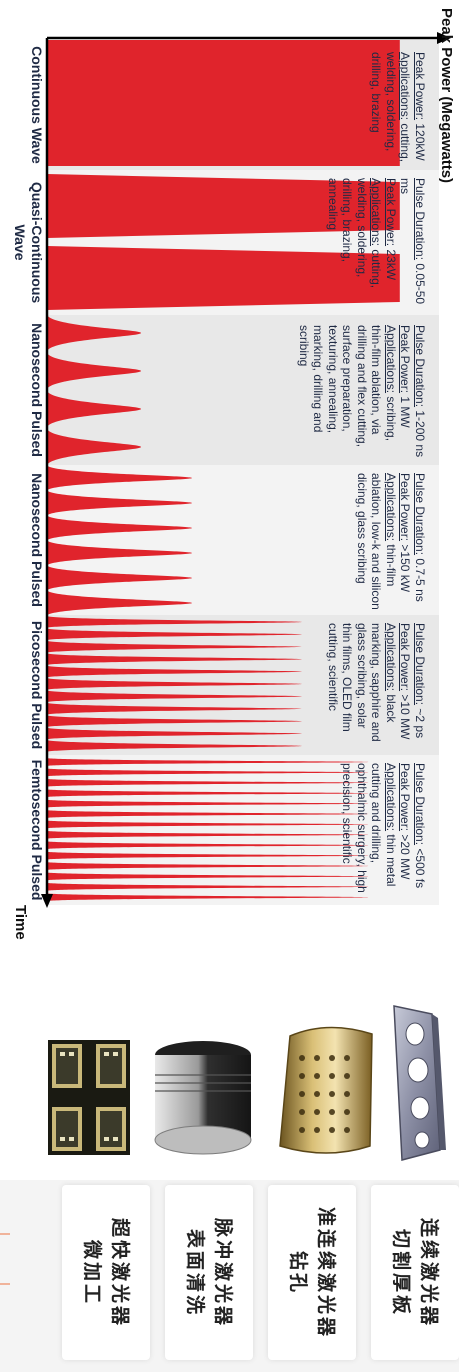 Image resolution: width=459 pixels, height=1372 pixels. I want to click on piston-photo, so click(202, 1097).